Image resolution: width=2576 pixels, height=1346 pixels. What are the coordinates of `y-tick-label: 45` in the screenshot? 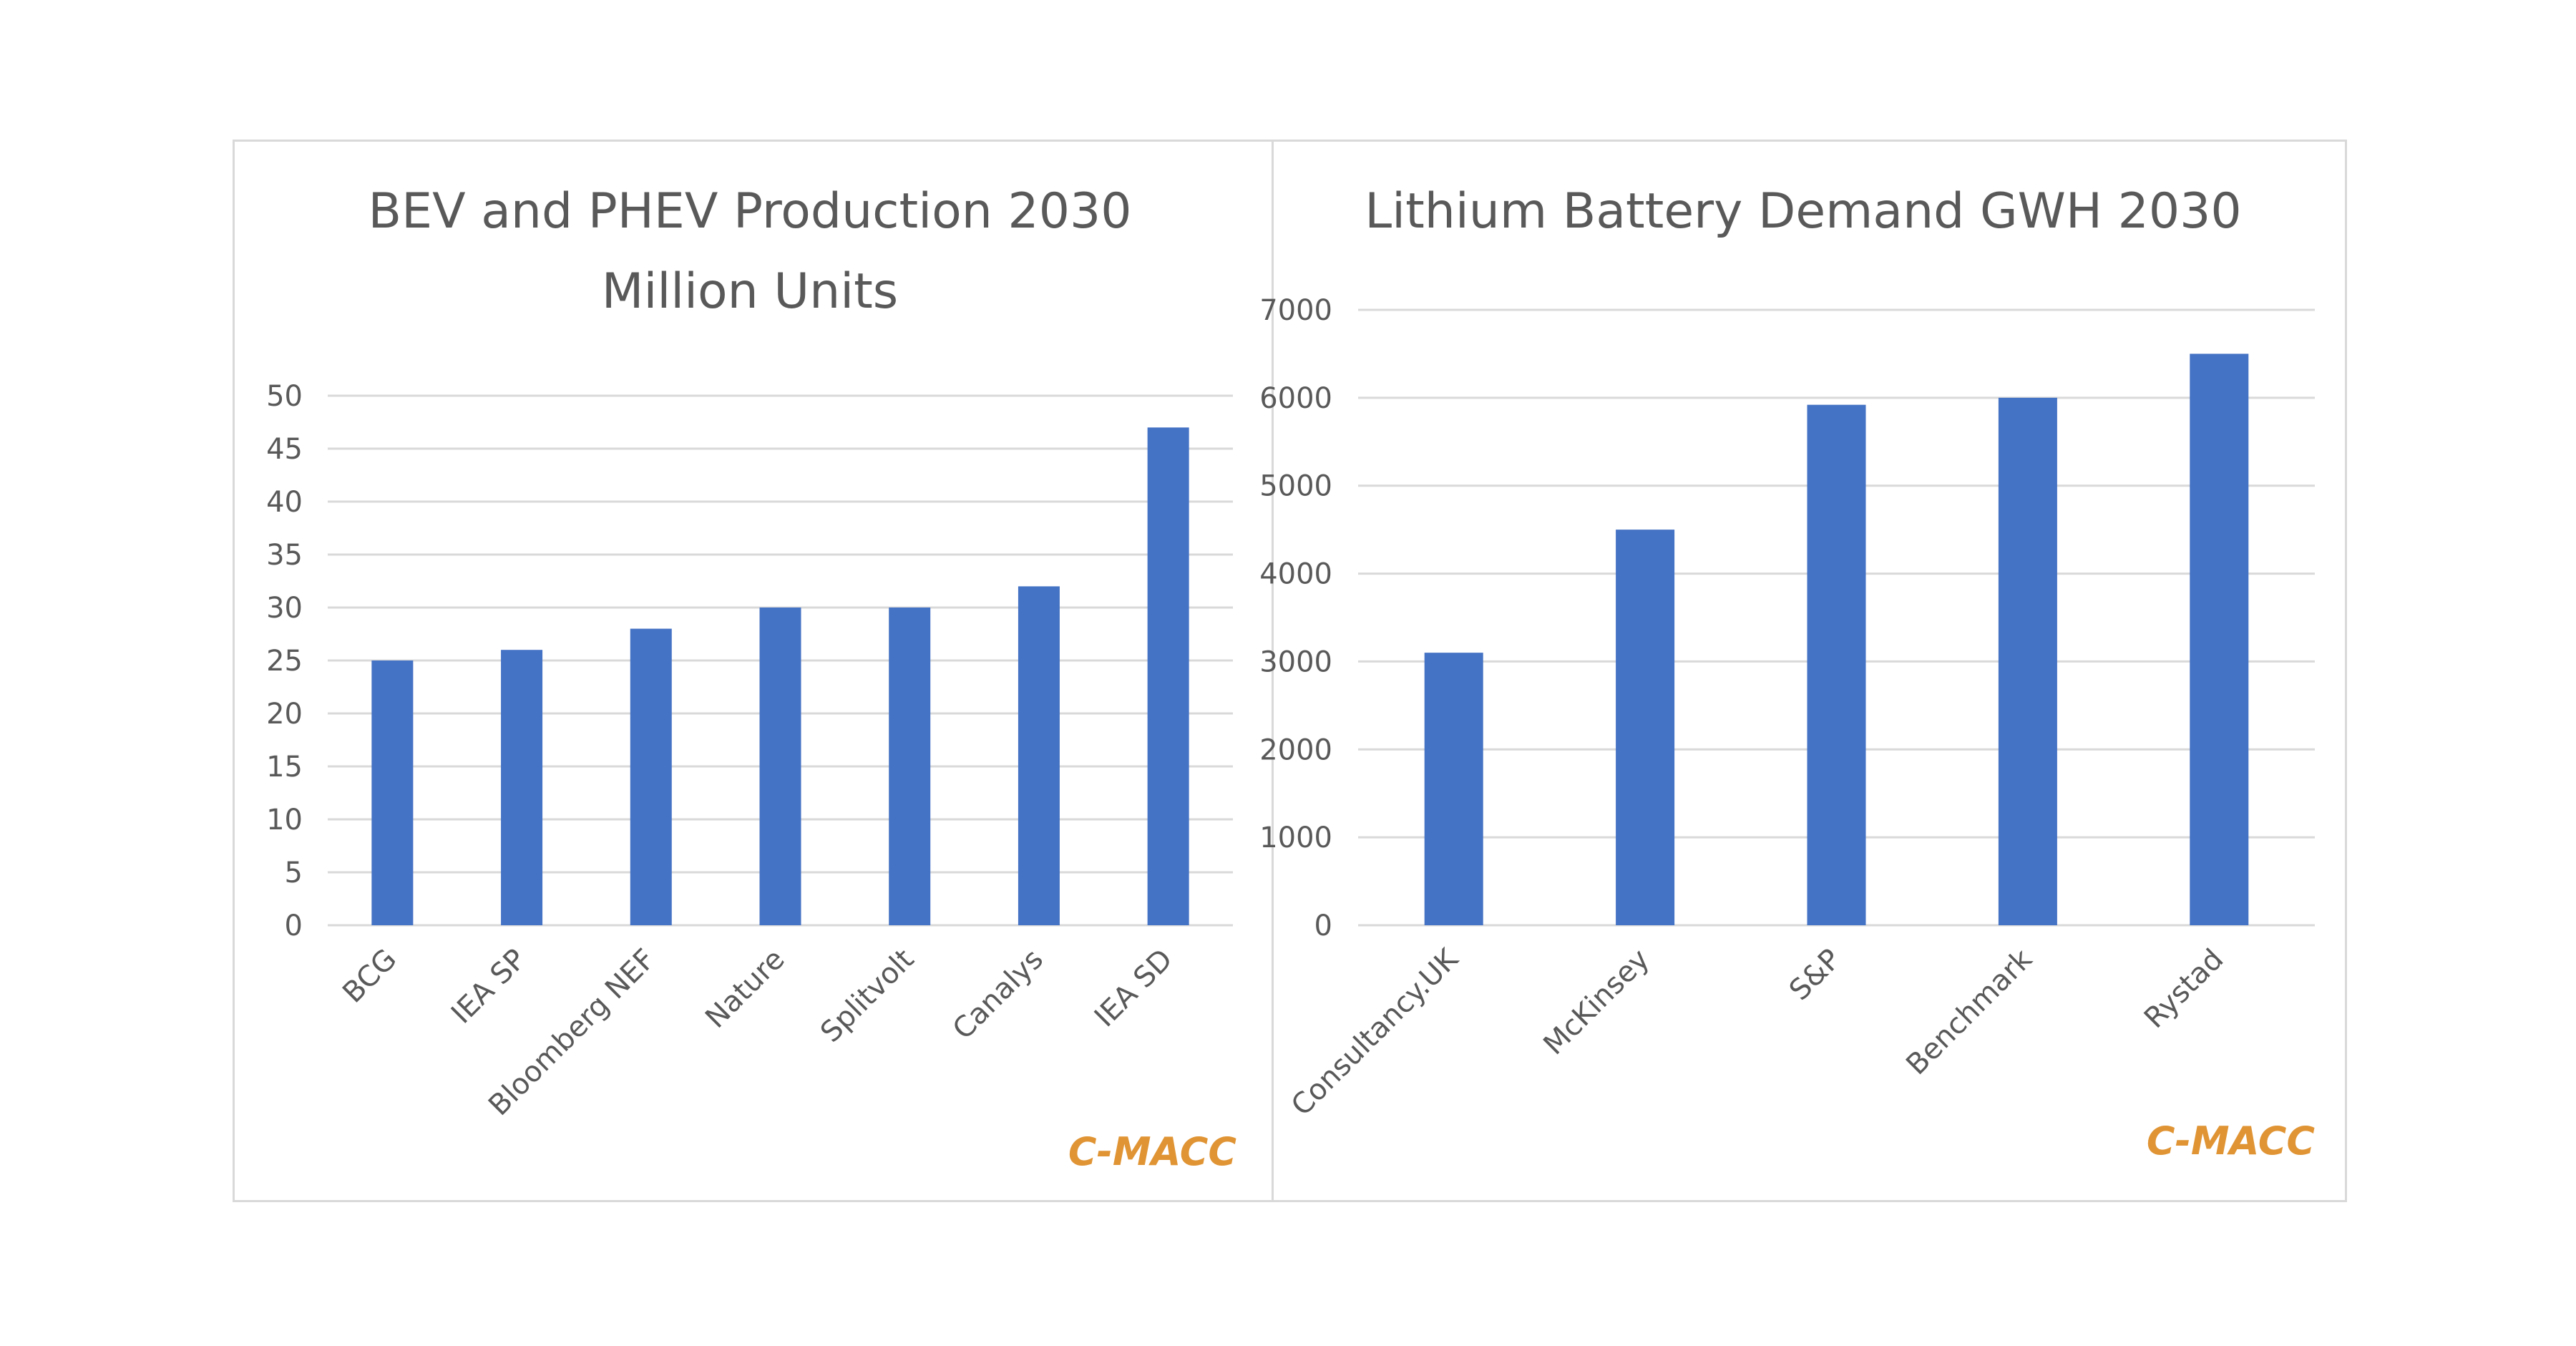 It's located at (284, 449).